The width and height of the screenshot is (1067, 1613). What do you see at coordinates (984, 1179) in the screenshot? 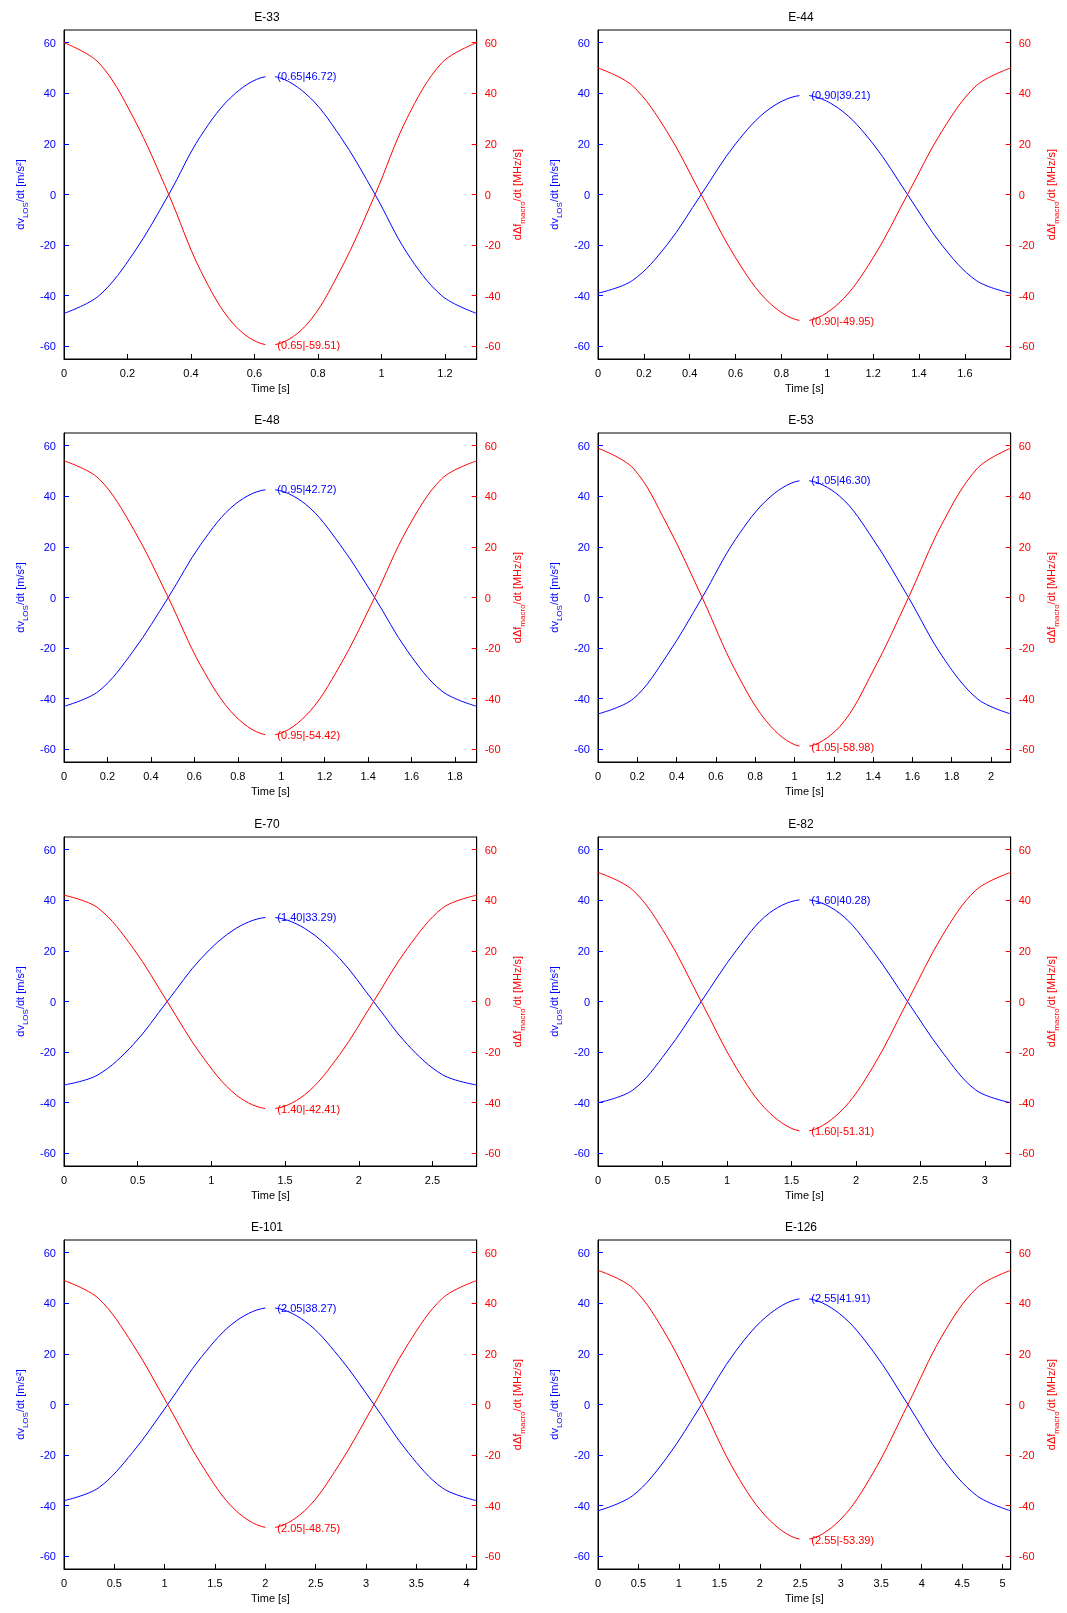
I see `x-tick-label: 3` at bounding box center [984, 1179].